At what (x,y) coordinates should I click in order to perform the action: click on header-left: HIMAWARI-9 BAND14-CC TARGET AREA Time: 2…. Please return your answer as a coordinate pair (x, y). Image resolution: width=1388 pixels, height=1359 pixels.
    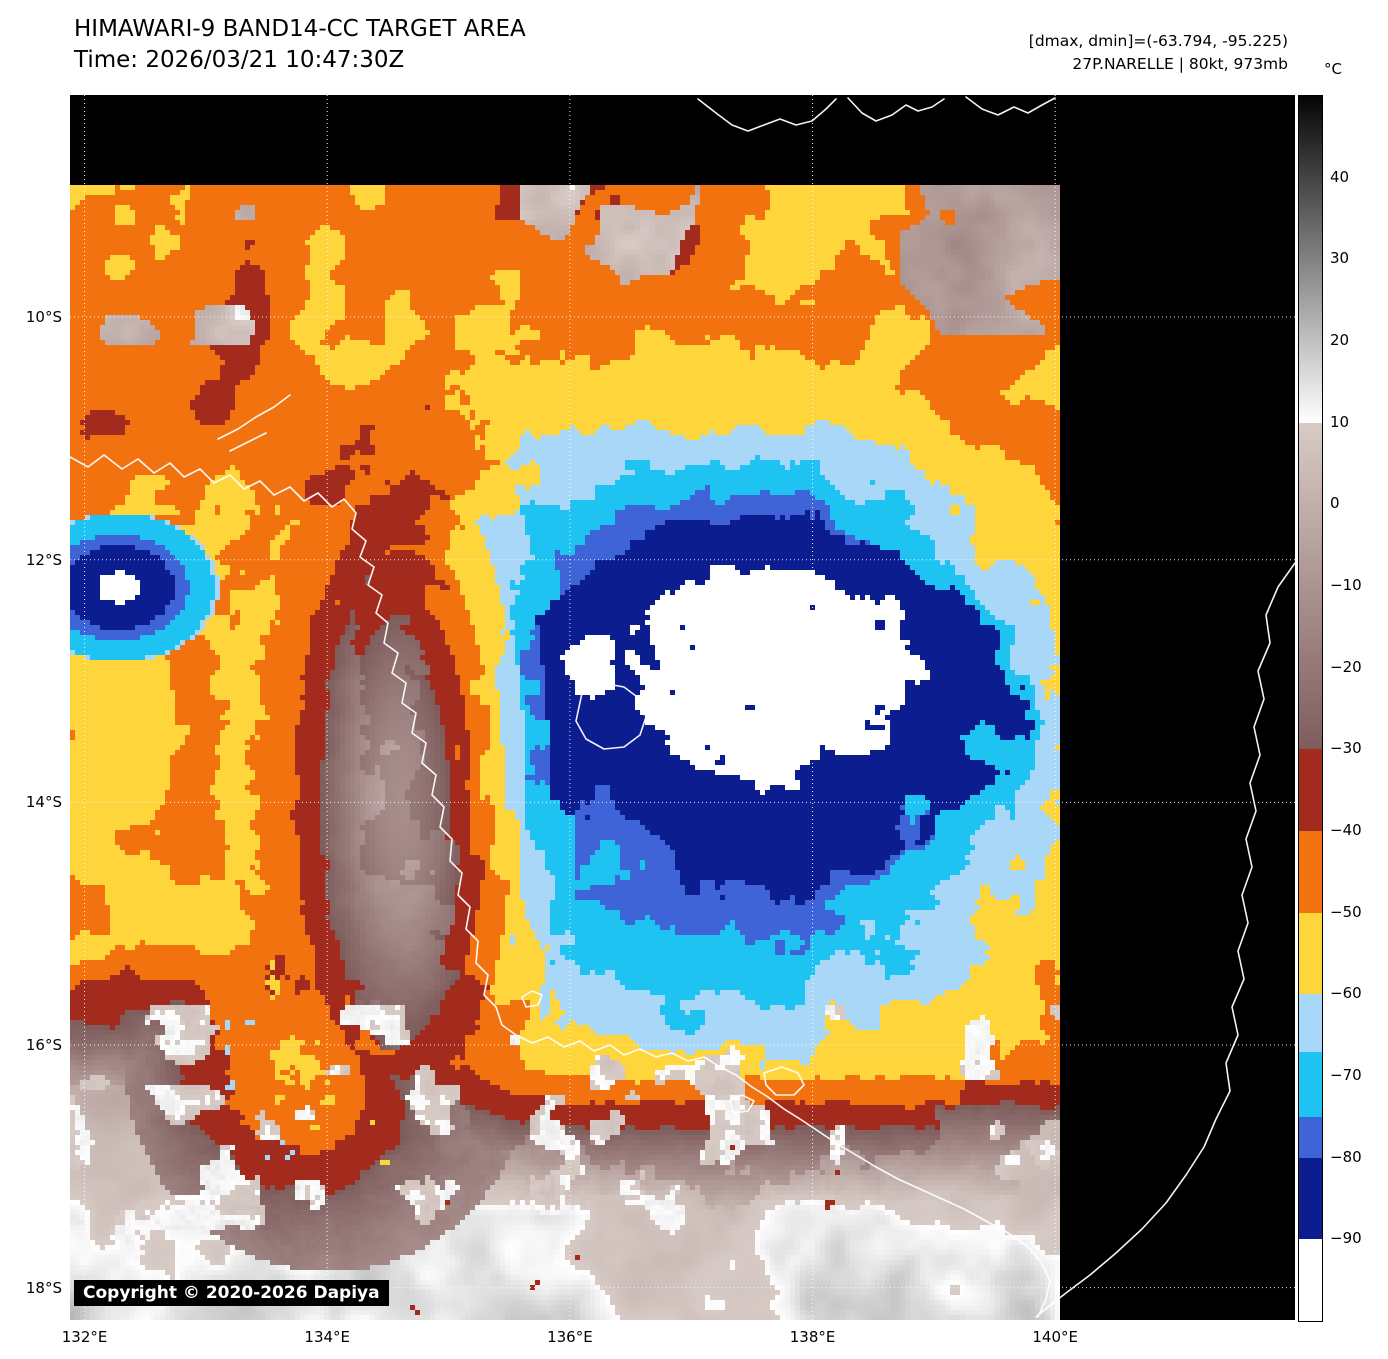
    Looking at the image, I should click on (300, 45).